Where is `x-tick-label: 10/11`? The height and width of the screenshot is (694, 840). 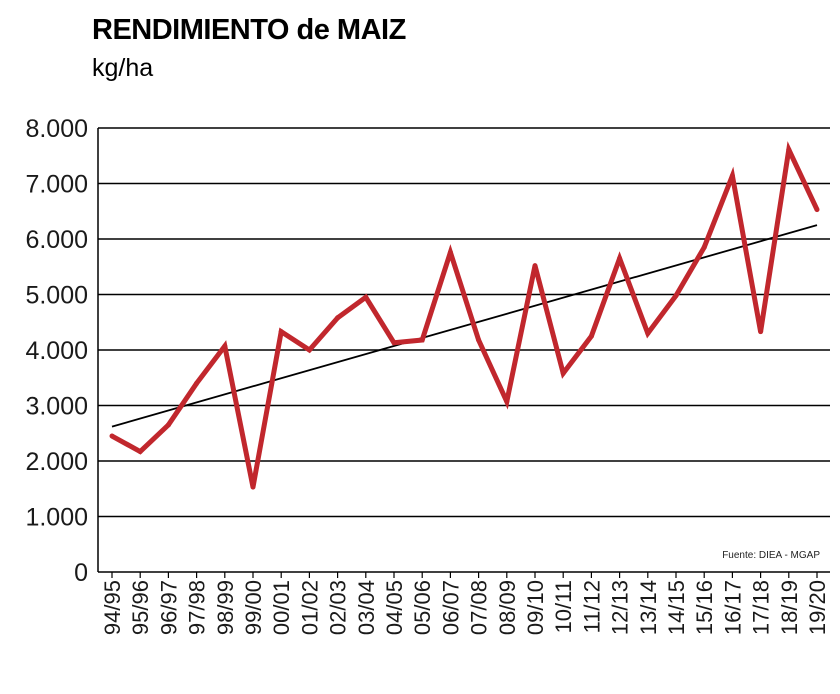
x-tick-label: 10/11 is located at coordinates (563, 606).